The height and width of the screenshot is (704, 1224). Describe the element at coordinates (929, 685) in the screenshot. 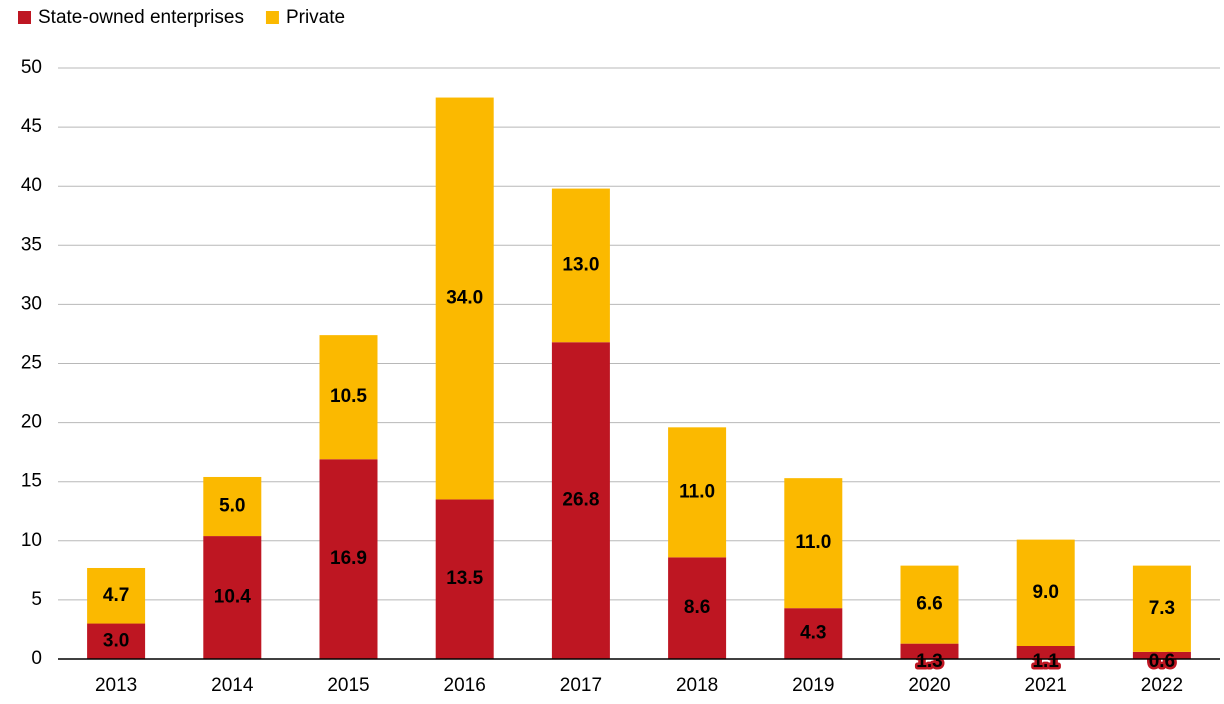

I see `x-tick-label: 2020` at that location.